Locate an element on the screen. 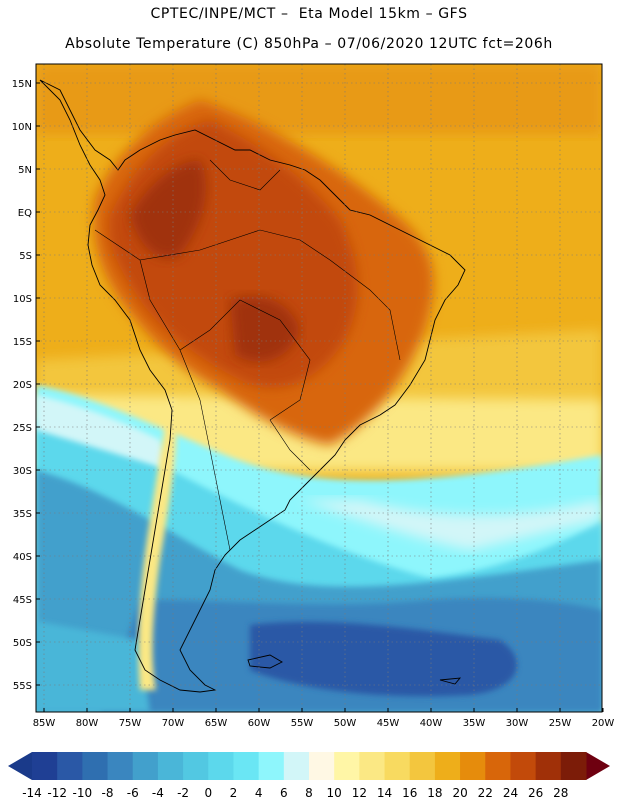  colorbar-label: 8 is located at coordinates (309, 793).